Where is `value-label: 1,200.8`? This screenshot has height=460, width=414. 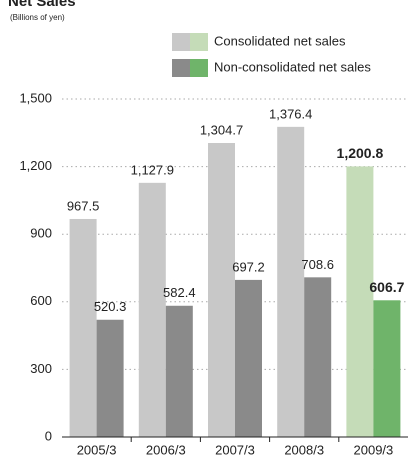 value-label: 1,200.8 is located at coordinates (360, 153).